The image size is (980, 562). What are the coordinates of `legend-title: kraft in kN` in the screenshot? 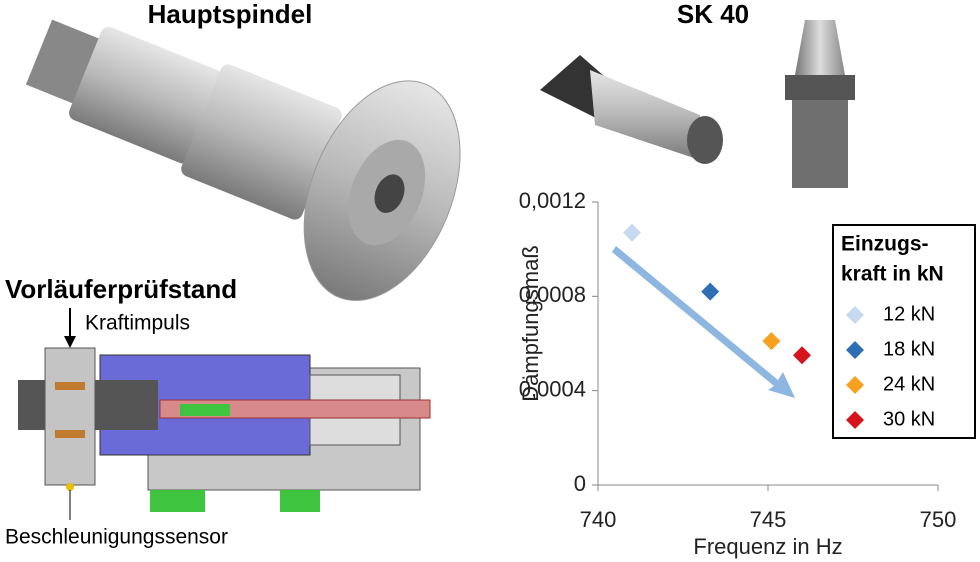 It's located at (892, 274).